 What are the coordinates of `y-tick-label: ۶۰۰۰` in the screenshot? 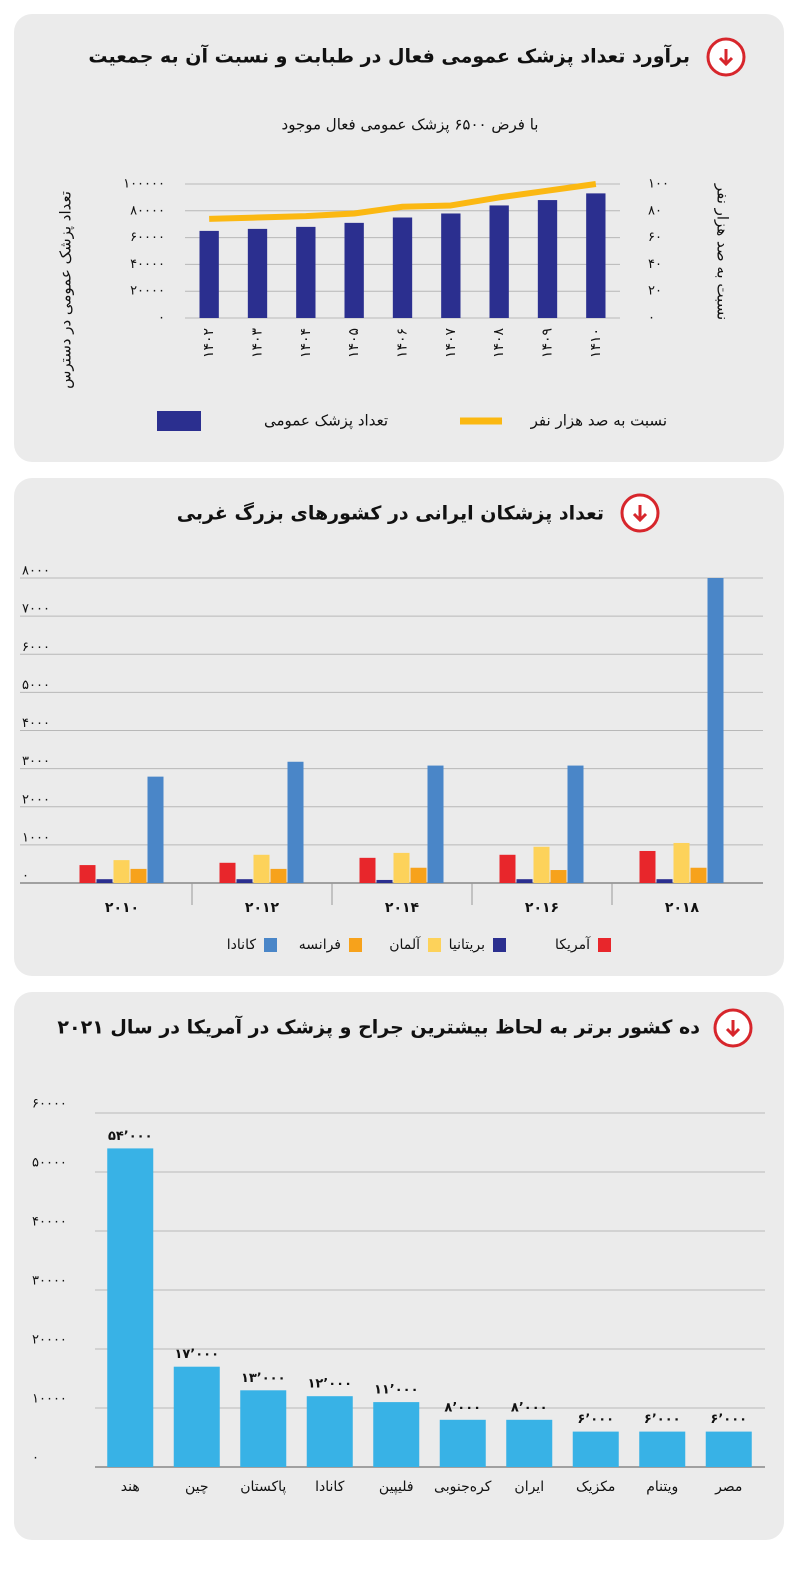 It's located at (36, 647).